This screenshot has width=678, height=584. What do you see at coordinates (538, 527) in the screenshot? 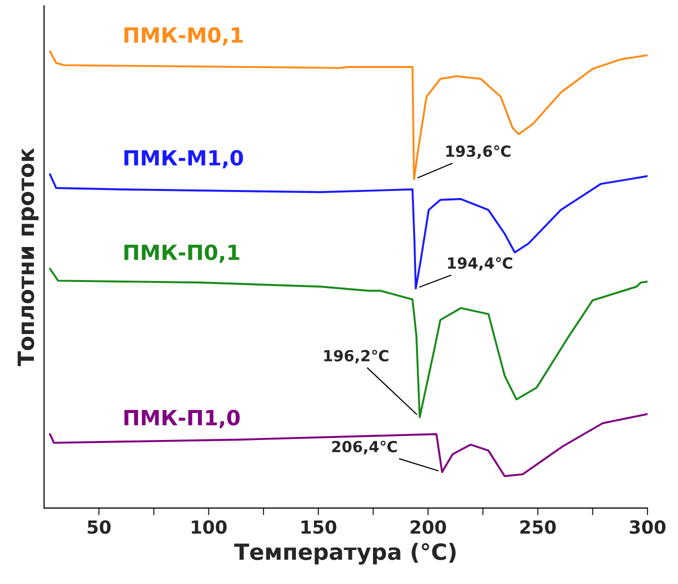
I see `x-tick-label: 250` at bounding box center [538, 527].